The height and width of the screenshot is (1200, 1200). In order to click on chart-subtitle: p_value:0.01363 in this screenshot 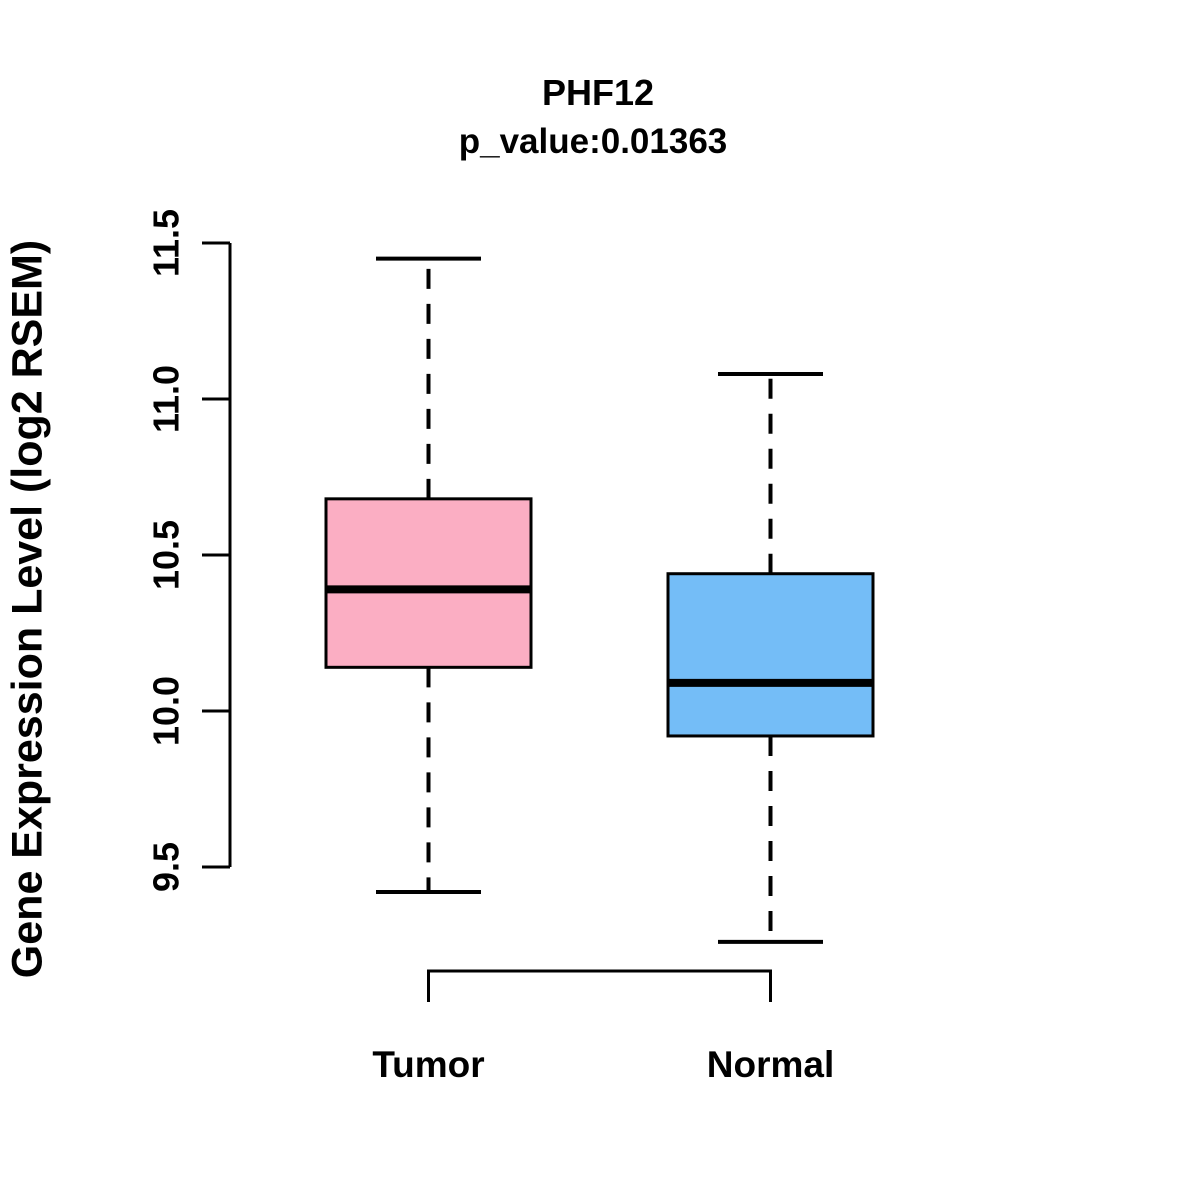, I will do `click(593, 141)`.